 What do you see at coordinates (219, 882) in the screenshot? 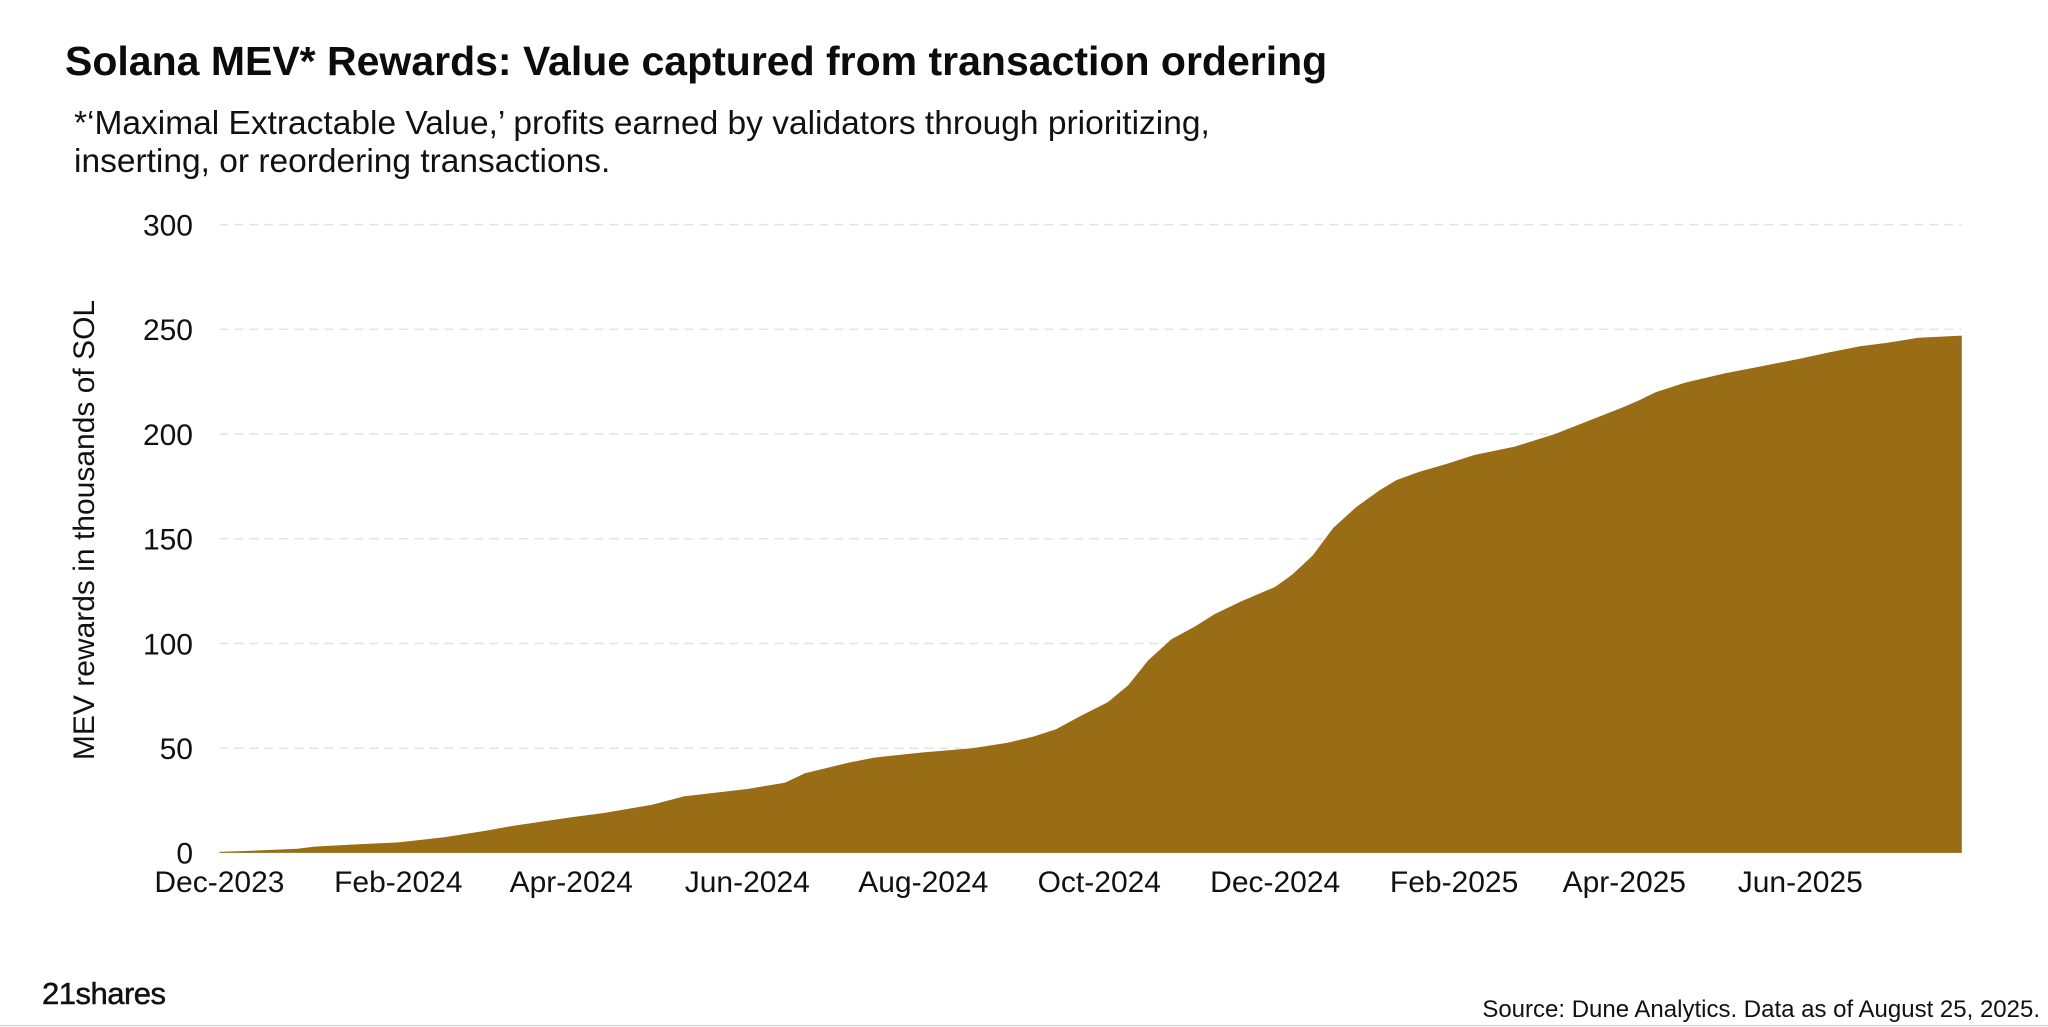
I see `x-tick-label-dec-2023: Dec-2023` at bounding box center [219, 882].